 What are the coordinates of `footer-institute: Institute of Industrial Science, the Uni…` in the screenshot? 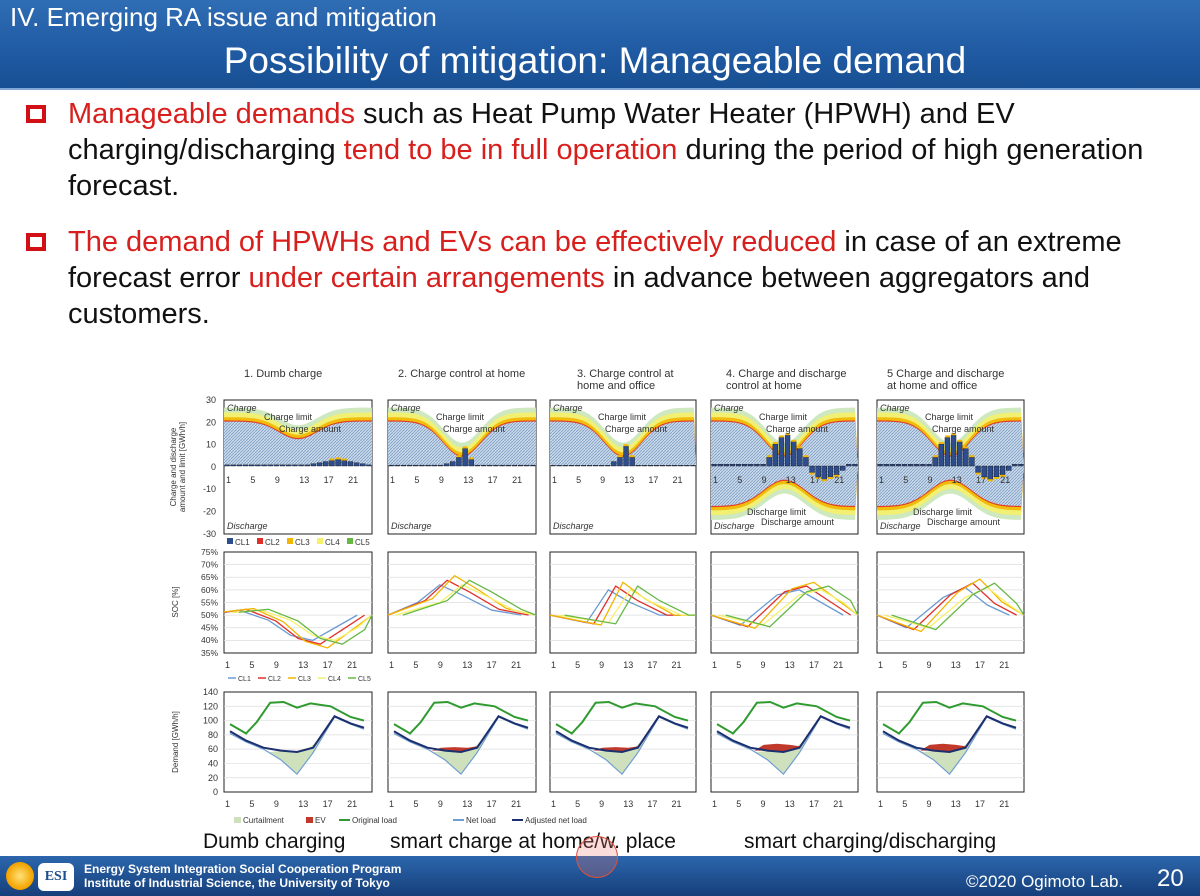 It's located at (237, 883).